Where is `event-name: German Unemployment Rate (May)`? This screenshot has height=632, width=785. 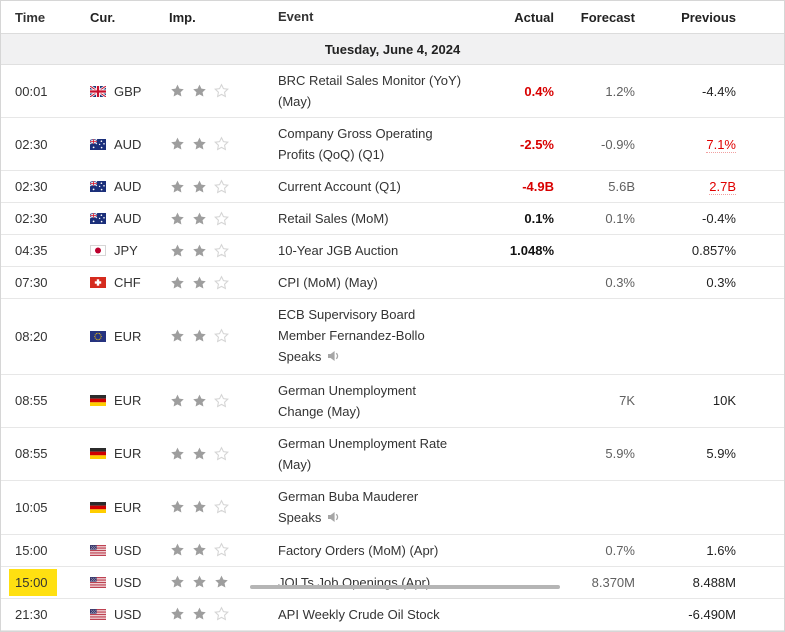
event-name: German Unemployment Rate (May) is located at coordinates (363, 453).